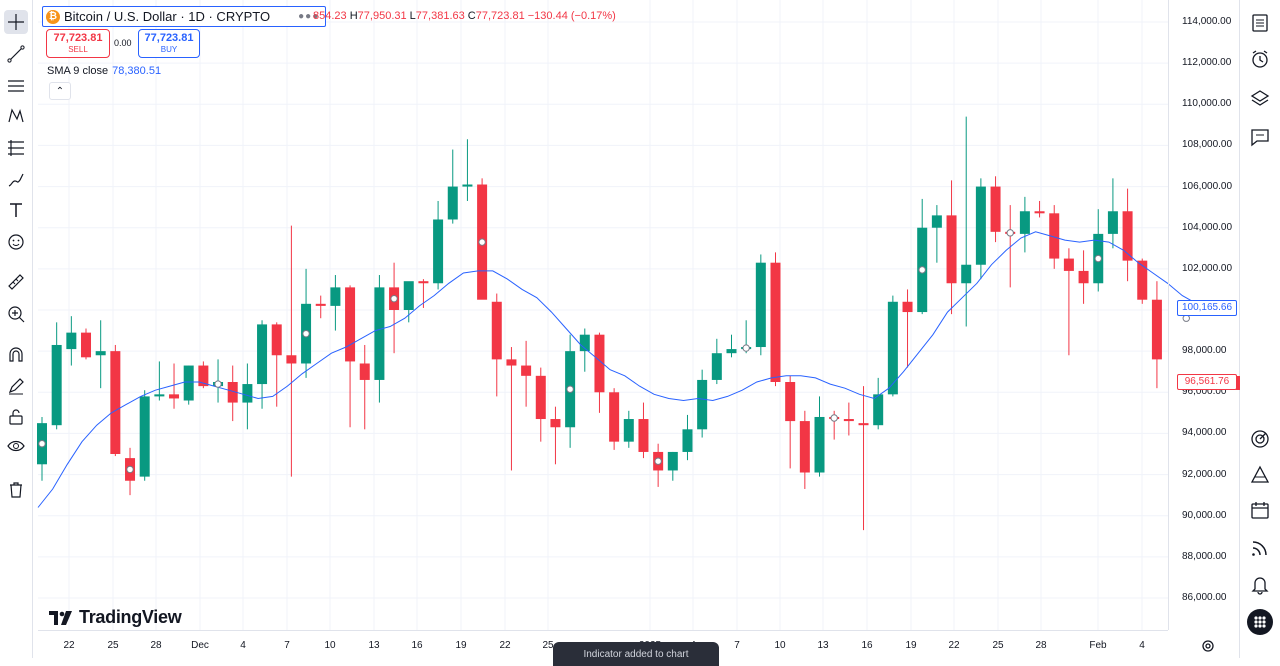  I want to click on trash-icon, so click(16, 490).